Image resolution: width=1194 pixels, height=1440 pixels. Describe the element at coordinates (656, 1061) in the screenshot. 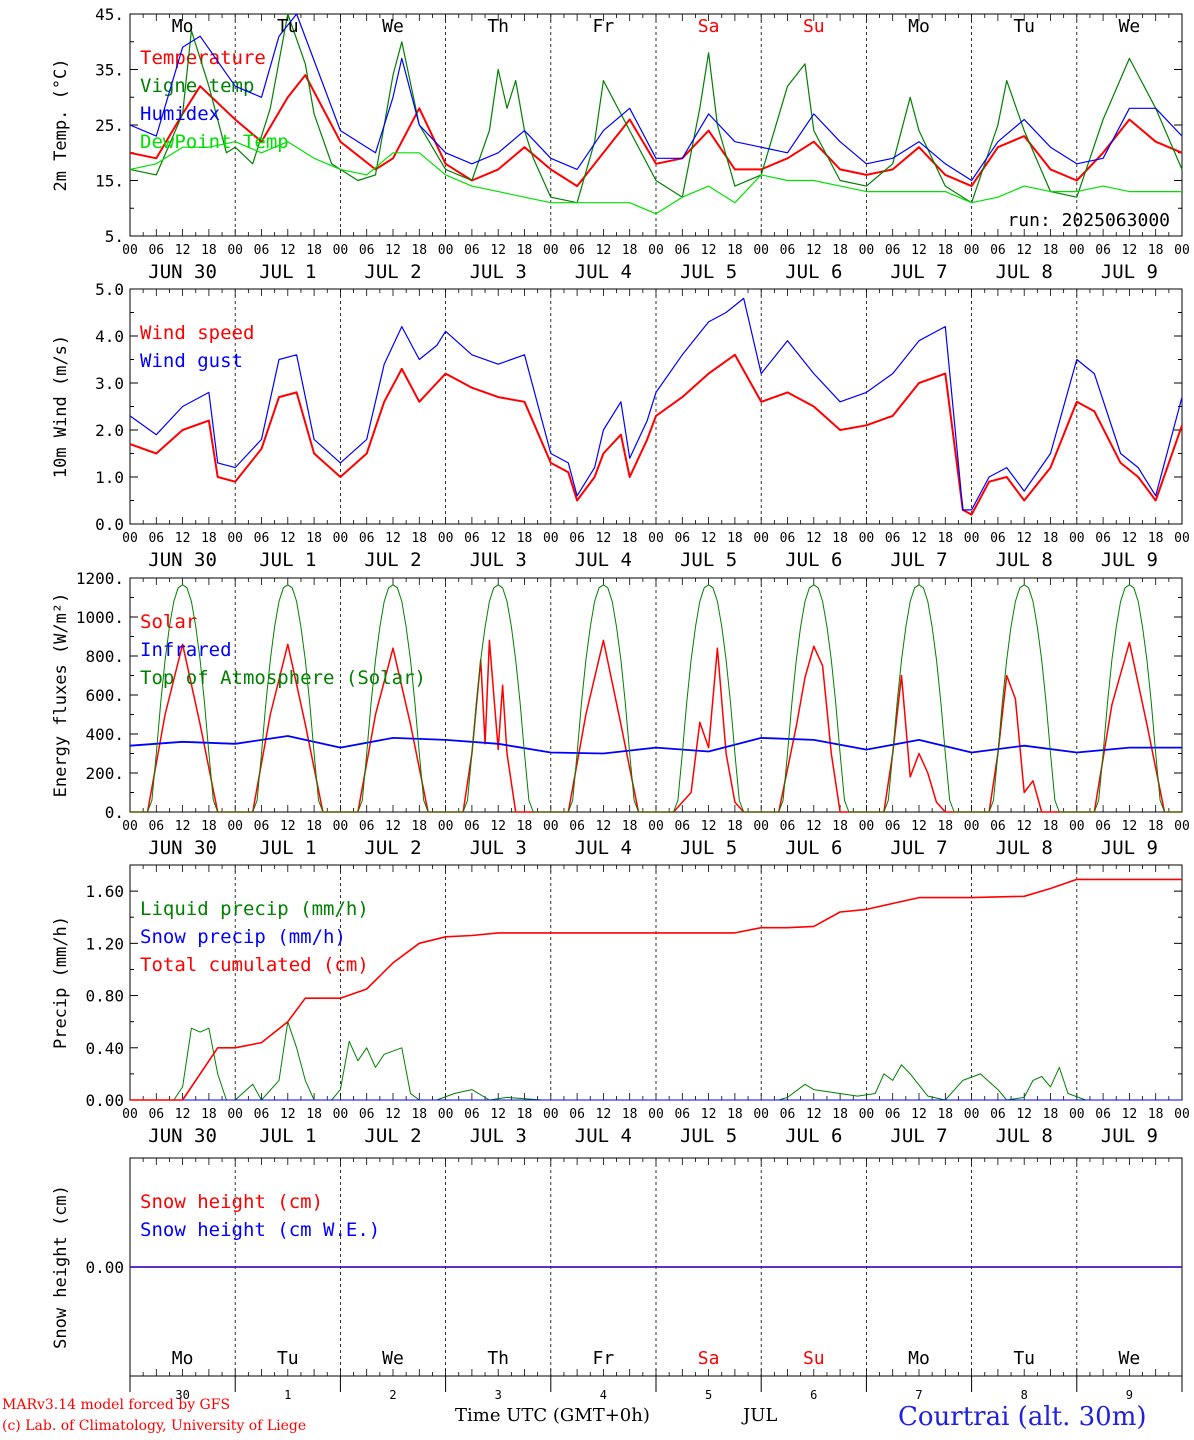

I see `series-line-liquid-precip-mm-h` at that location.